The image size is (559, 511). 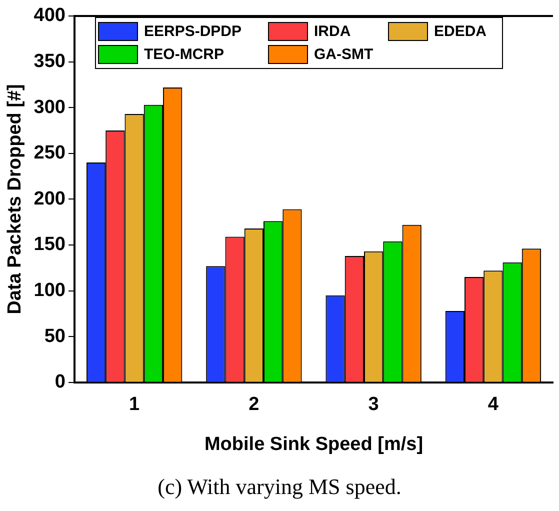 What do you see at coordinates (332, 32) in the screenshot?
I see `legend-label: IRDA` at bounding box center [332, 32].